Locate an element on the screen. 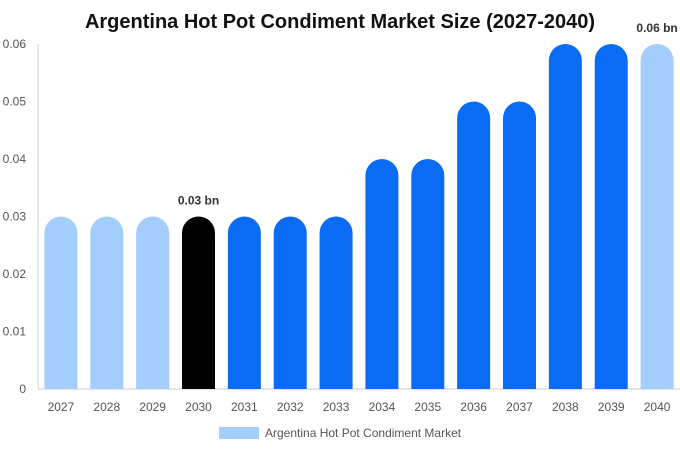 This screenshot has width=680, height=450. x-tick-label: 2029 is located at coordinates (152, 407).